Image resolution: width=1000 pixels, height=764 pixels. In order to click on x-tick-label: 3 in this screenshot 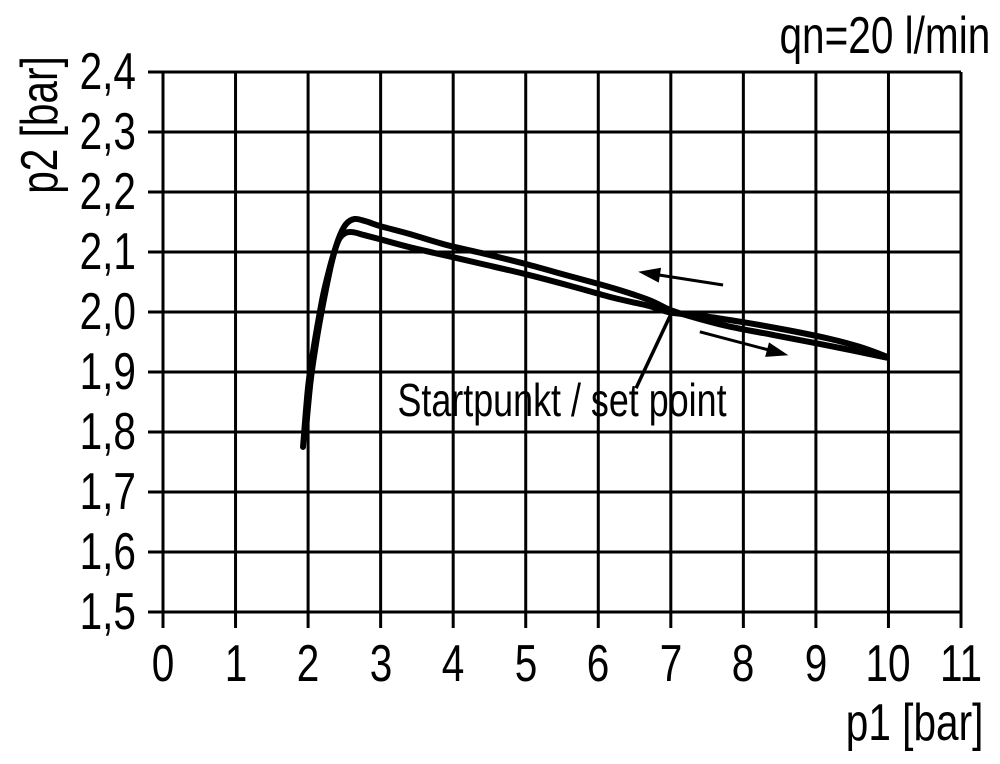, I will do `click(380, 664)`.